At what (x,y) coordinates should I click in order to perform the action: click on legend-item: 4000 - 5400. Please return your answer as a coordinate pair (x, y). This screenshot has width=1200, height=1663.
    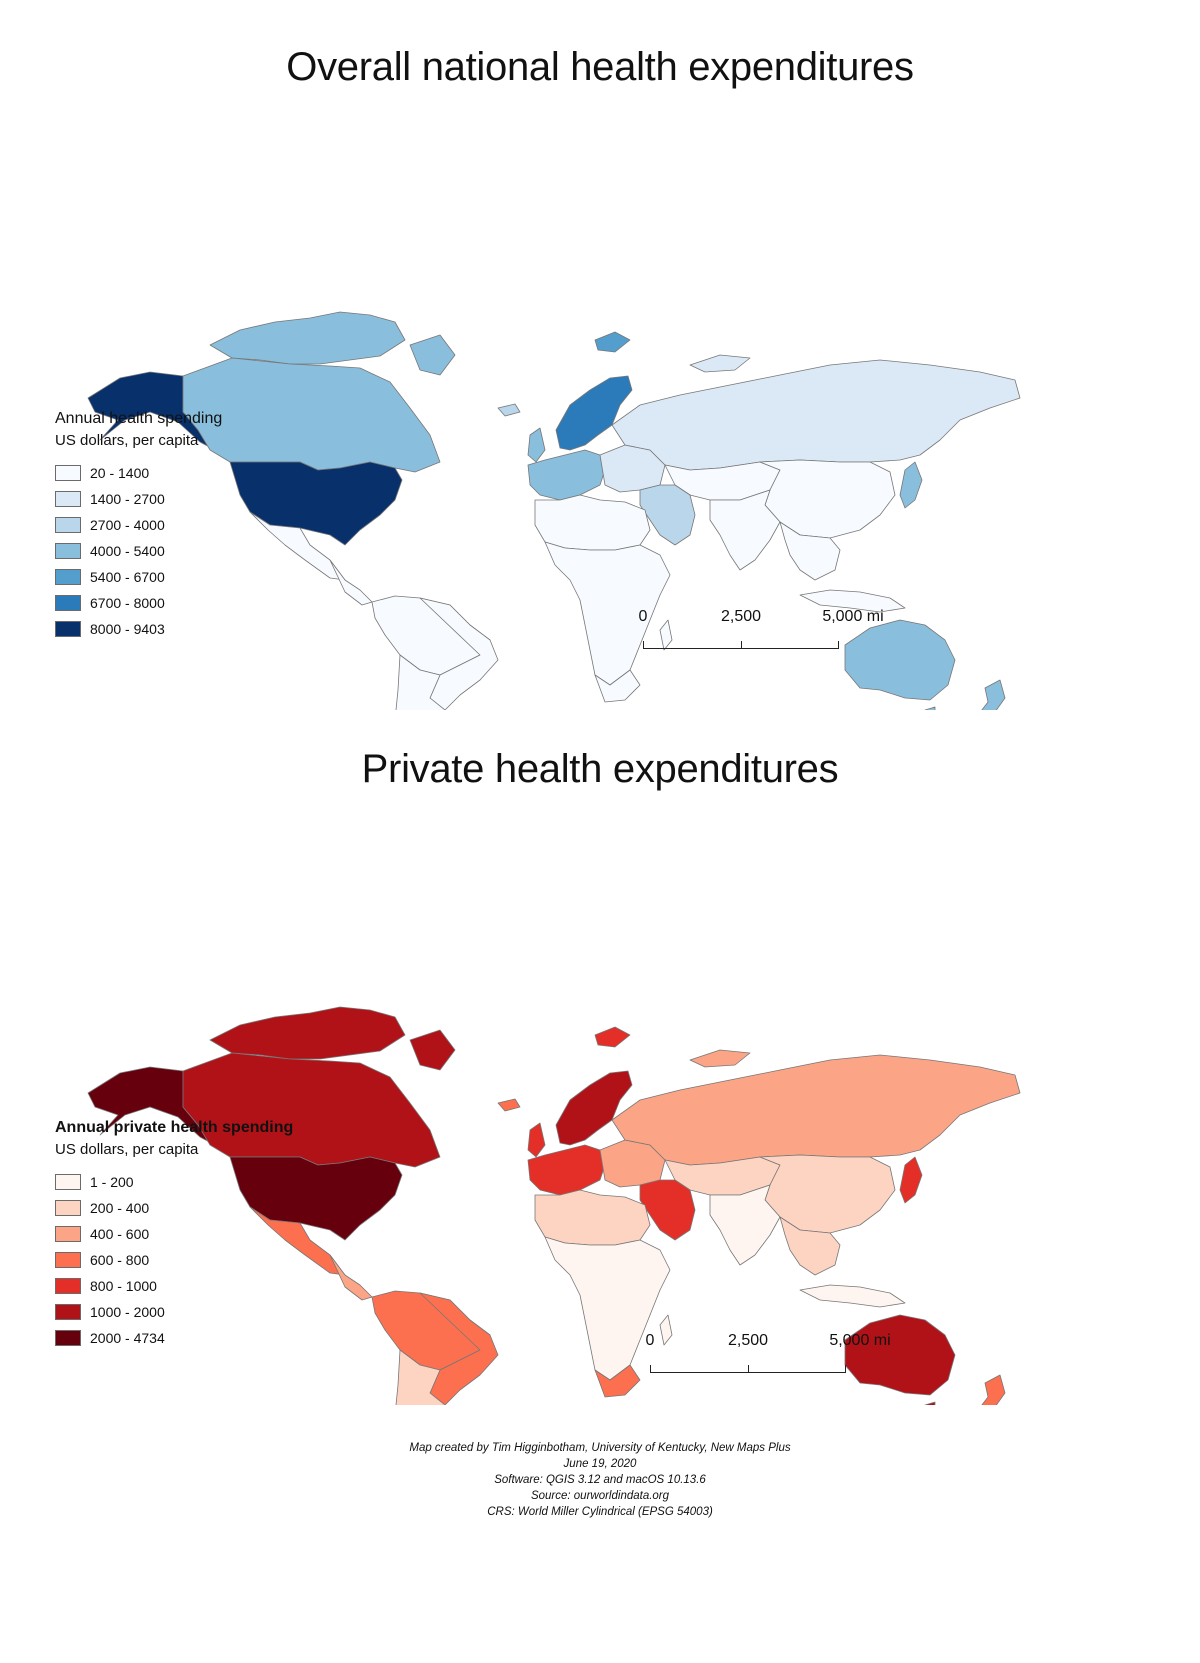
    Looking at the image, I should click on (138, 551).